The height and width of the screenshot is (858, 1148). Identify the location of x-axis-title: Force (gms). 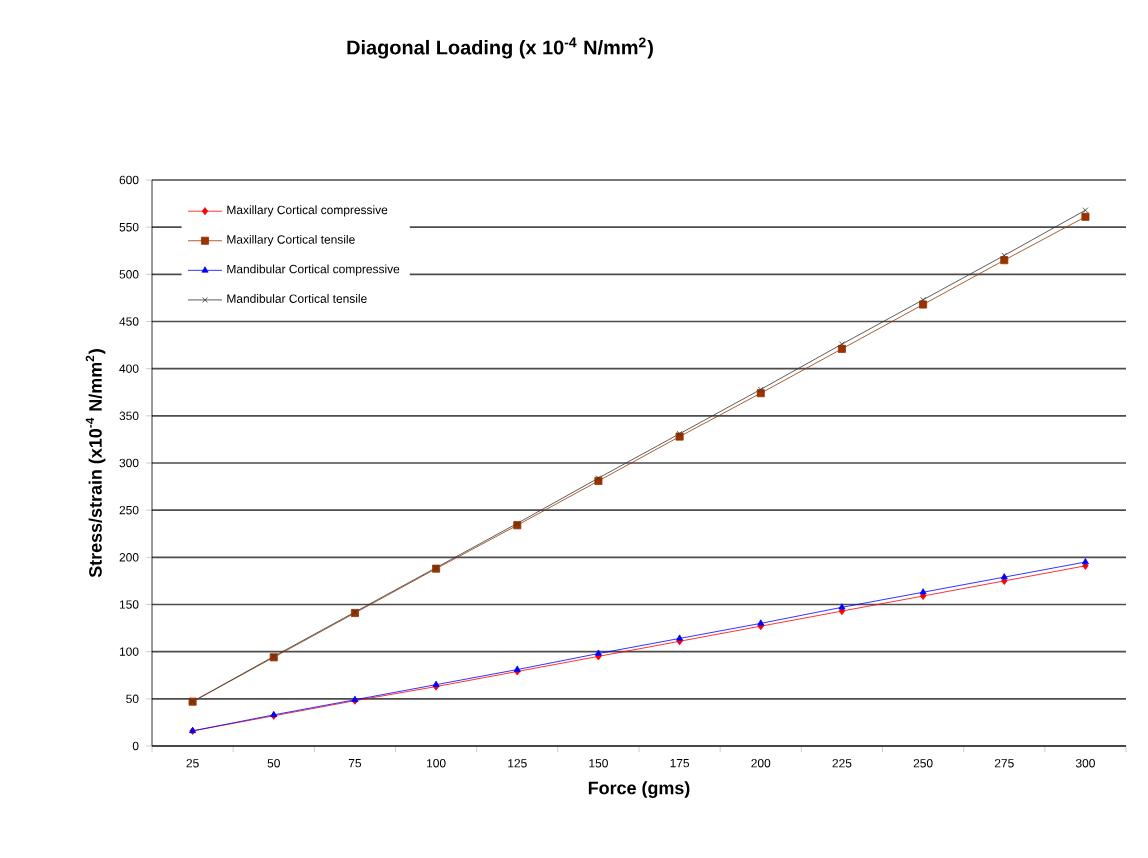
(639, 789).